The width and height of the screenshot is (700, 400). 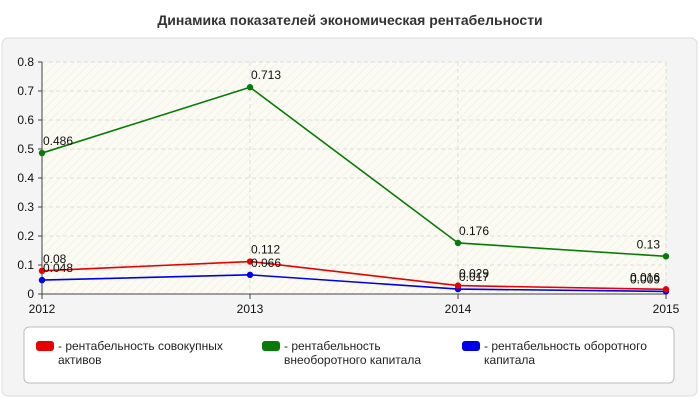 I want to click on data-label: 0.009, so click(x=645, y=279).